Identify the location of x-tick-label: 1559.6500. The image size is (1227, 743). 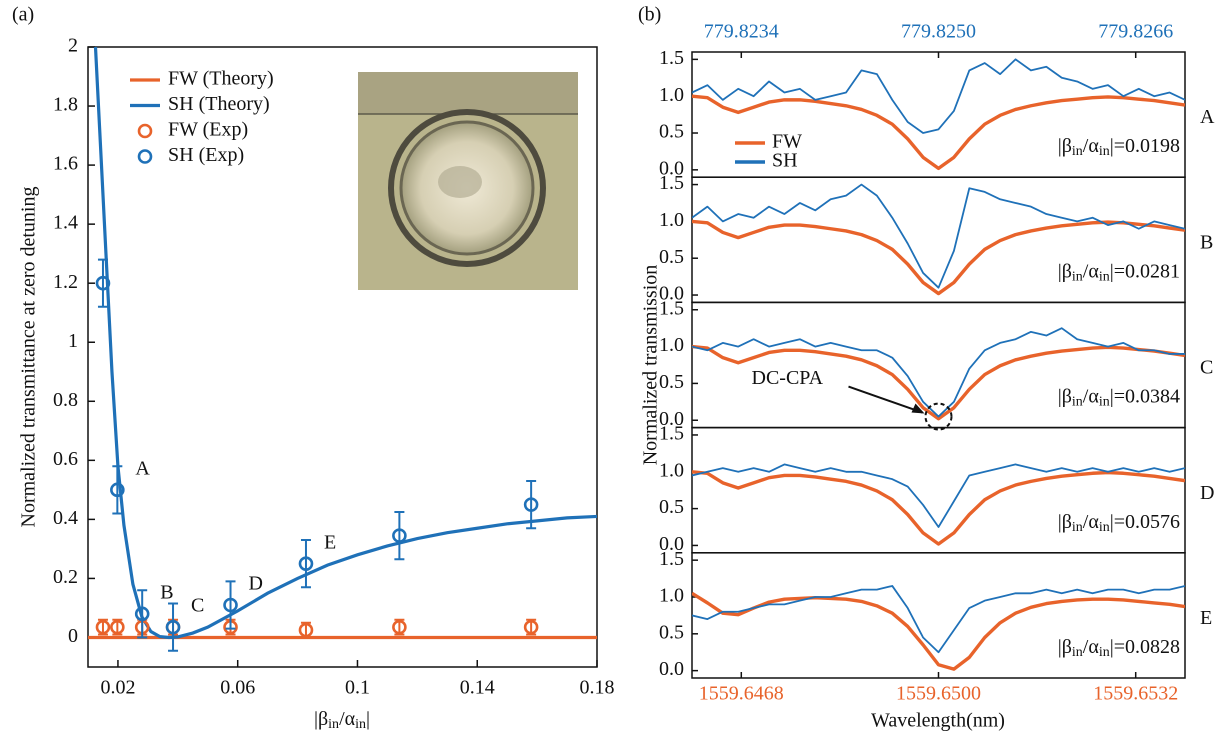
(938, 694).